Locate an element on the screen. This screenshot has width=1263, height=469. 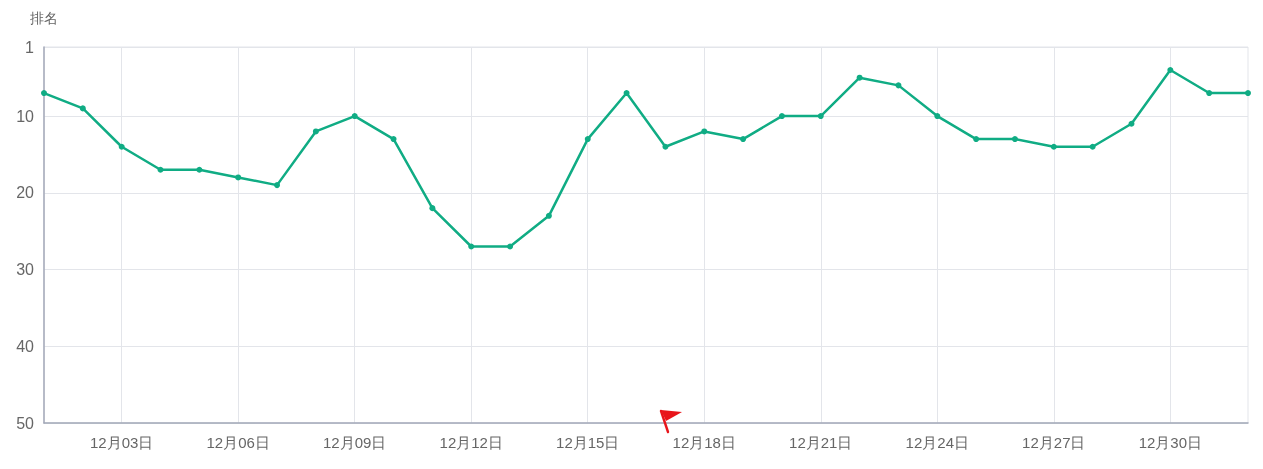
x-tick-label: 12月30日 is located at coordinates (1170, 442).